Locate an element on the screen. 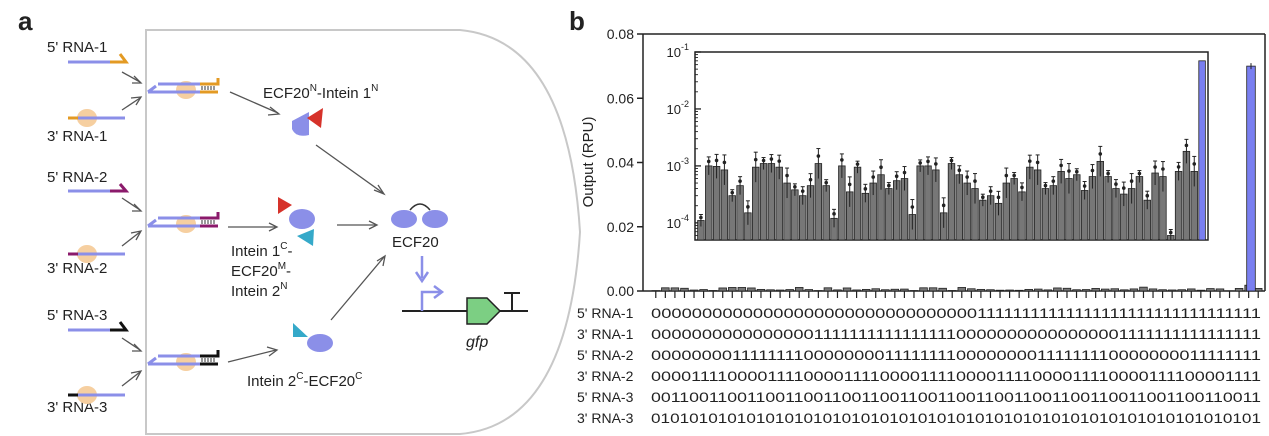 The image size is (1269, 436). y-axis-title: Output (RPU) is located at coordinates (588, 162).